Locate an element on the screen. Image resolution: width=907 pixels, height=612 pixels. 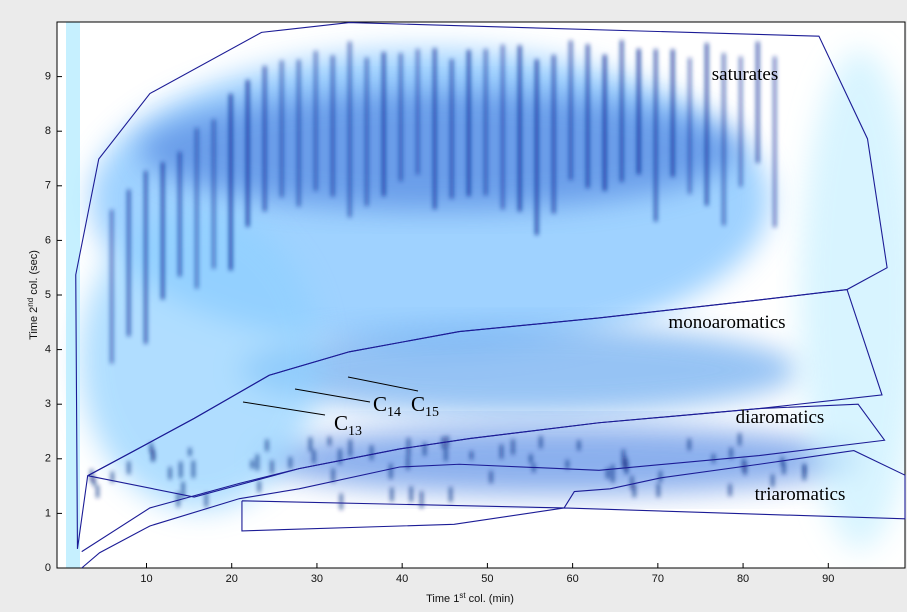
y-tick-label: 4 is located at coordinates (48, 350).